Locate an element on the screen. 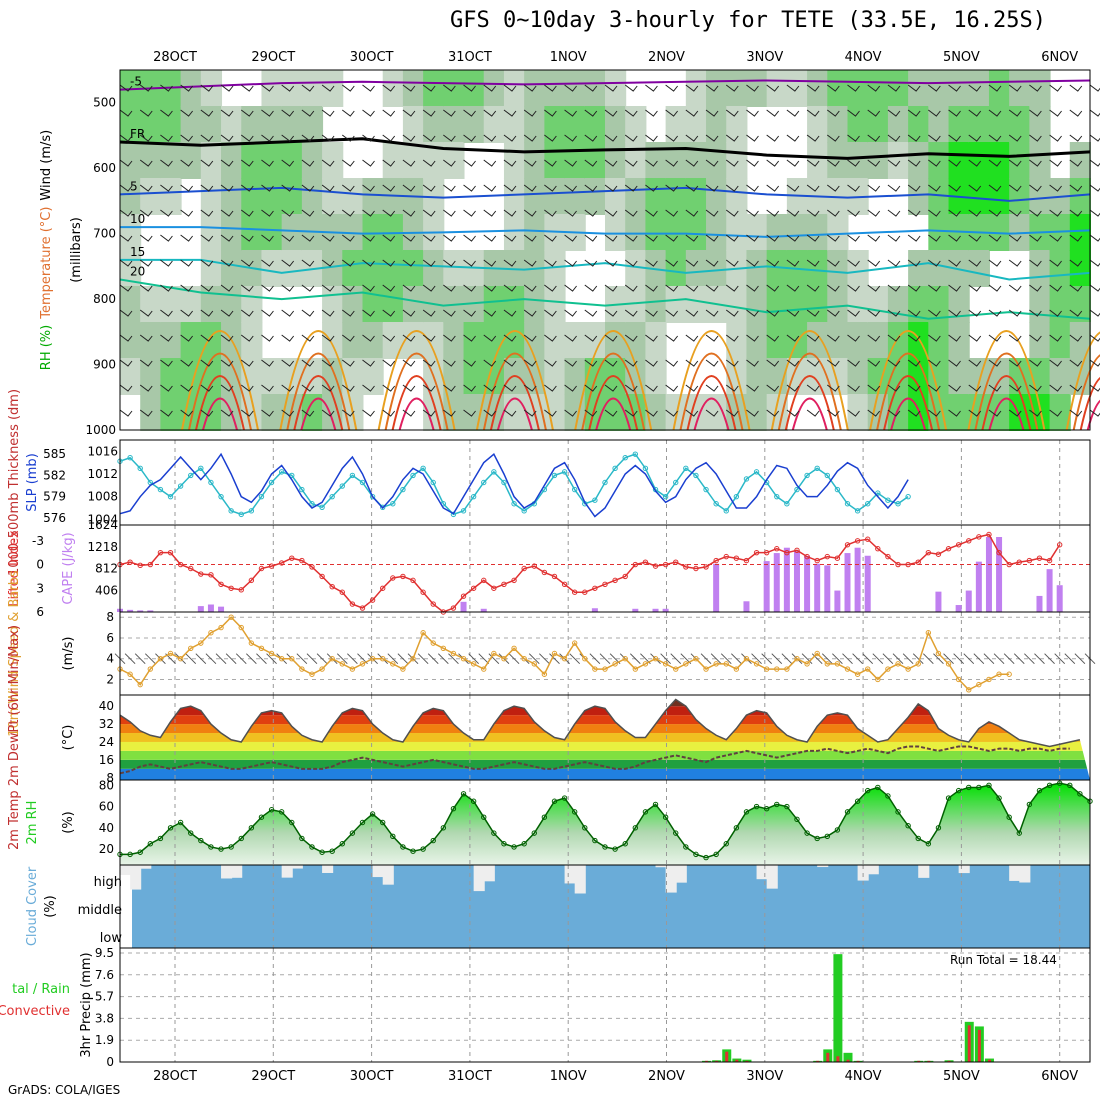 The height and width of the screenshot is (1100, 1100). temp-band is located at coordinates (605, 774).